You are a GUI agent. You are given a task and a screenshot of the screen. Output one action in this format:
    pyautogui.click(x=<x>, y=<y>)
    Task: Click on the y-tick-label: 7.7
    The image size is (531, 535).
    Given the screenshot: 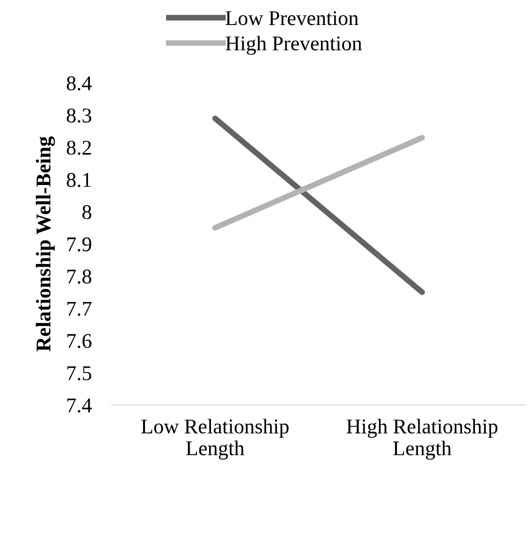 What is the action you would take?
    pyautogui.click(x=79, y=309)
    